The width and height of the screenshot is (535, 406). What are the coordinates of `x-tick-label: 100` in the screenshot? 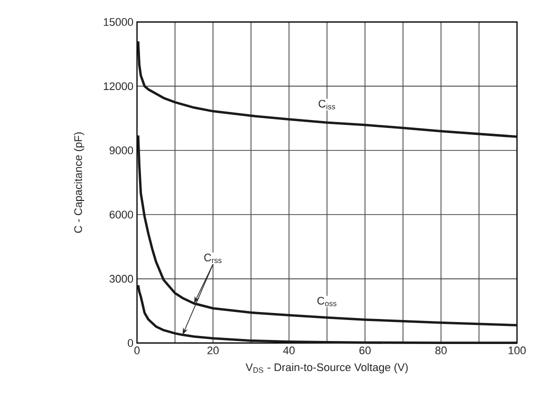 It's located at (517, 350).